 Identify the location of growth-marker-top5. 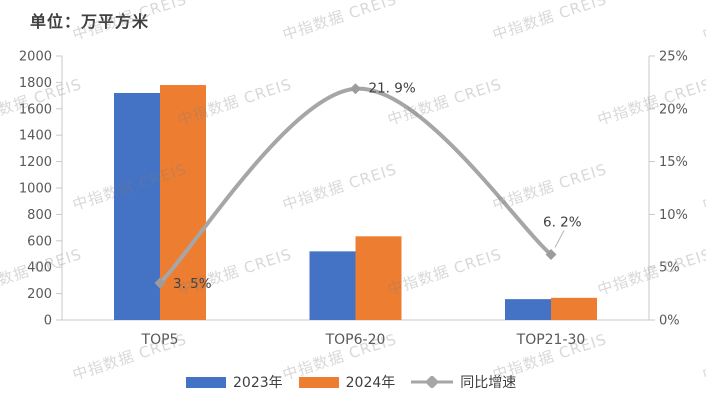
(160, 283).